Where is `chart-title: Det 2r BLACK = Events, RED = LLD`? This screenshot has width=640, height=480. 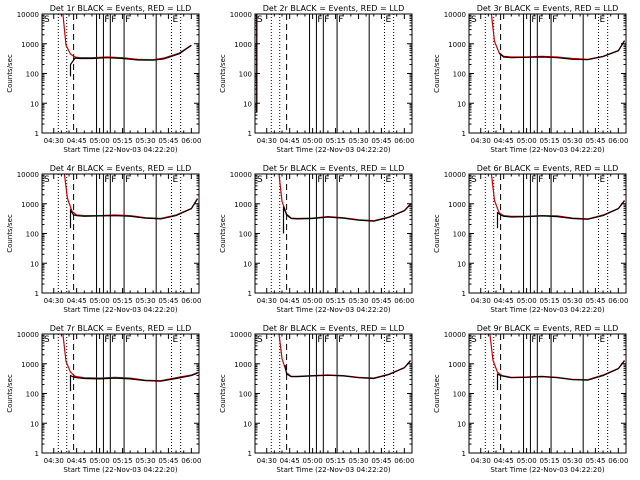
chart-title: Det 2r BLACK = Events, RED = LLD is located at coordinates (334, 8).